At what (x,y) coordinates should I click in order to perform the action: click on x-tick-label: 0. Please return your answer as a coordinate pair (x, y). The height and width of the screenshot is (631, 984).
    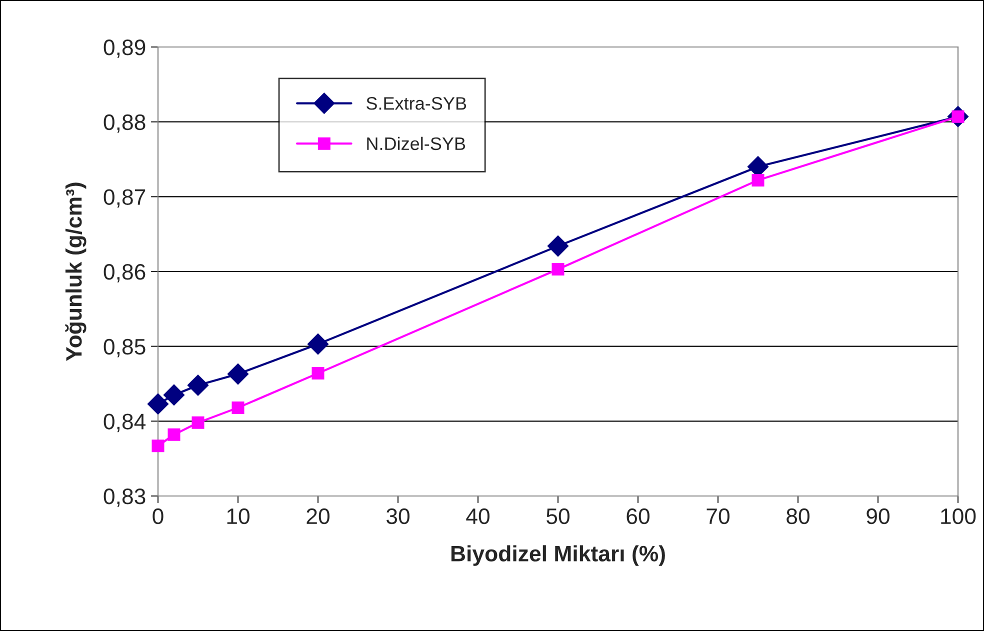
    Looking at the image, I should click on (158, 516).